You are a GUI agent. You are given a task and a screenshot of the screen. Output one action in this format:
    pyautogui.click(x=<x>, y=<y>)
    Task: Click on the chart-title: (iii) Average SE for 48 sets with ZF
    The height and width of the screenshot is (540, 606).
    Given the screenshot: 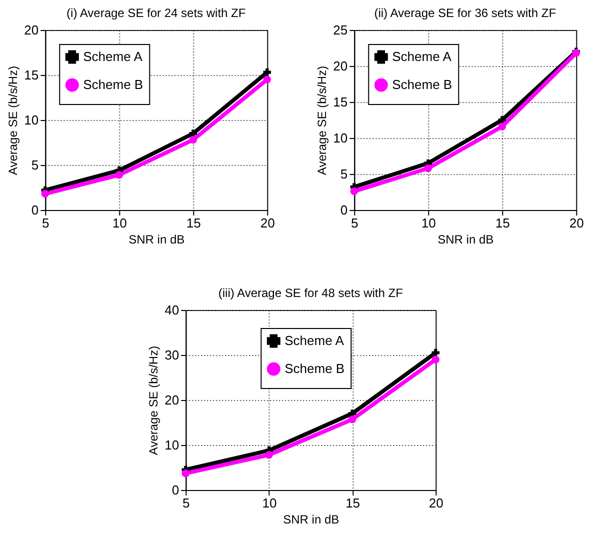 What is the action you would take?
    pyautogui.click(x=310, y=293)
    